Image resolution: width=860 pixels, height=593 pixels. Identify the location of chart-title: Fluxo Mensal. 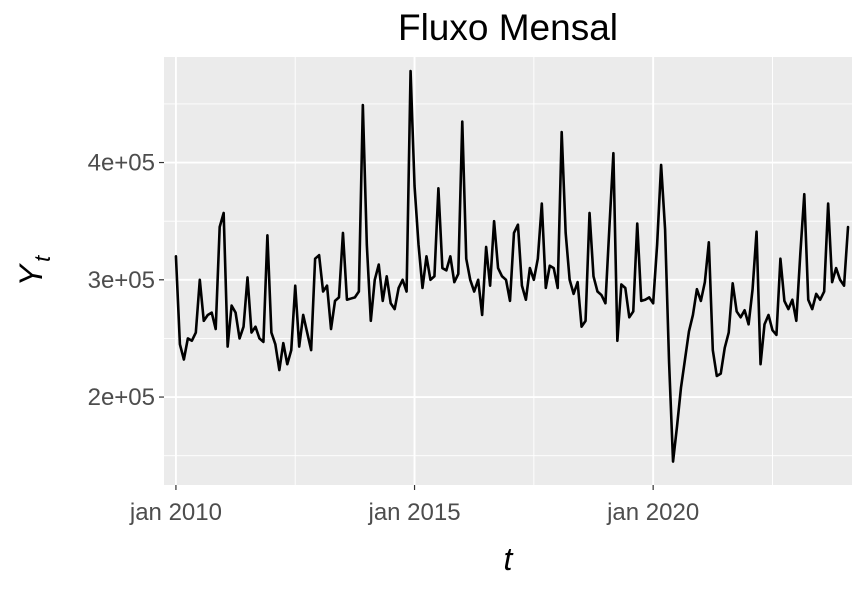
(508, 27).